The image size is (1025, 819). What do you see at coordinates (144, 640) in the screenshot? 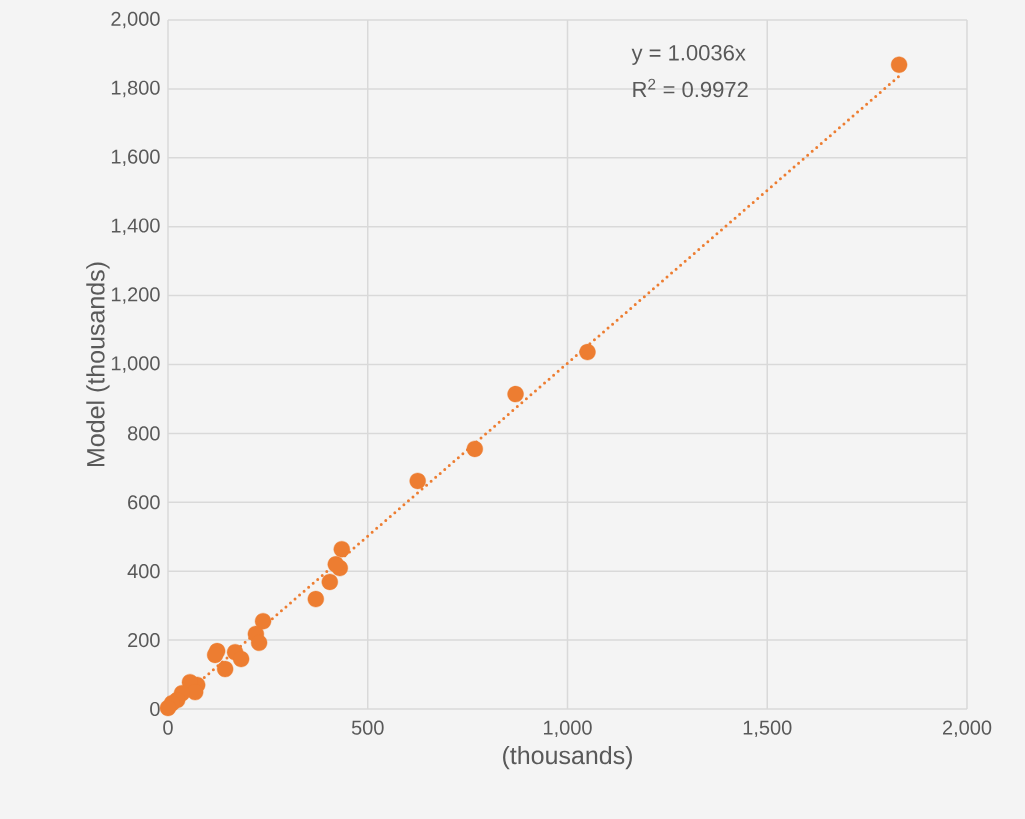
I see `y-tick-label: 200` at bounding box center [144, 640].